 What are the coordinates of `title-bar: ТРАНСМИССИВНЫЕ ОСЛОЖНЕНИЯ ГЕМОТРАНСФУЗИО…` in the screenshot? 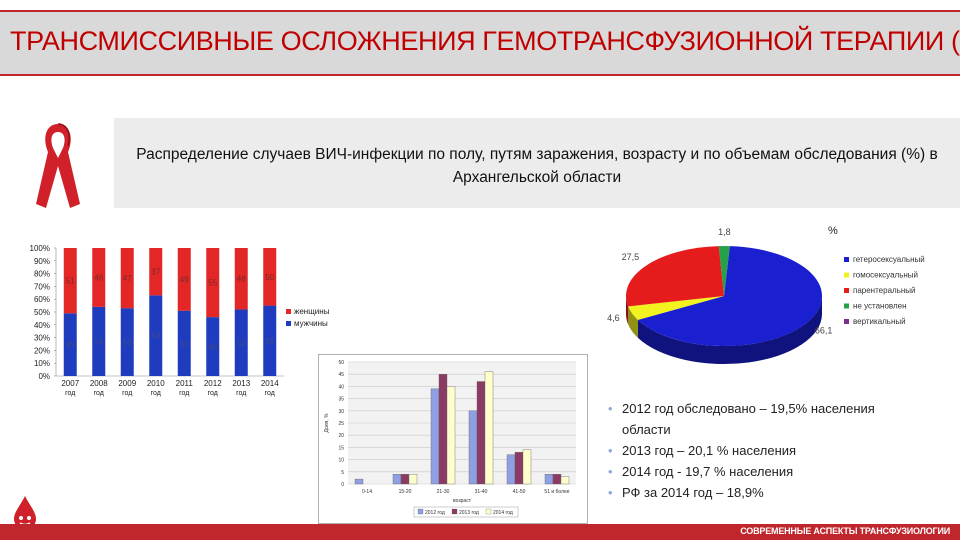 It's located at (480, 43).